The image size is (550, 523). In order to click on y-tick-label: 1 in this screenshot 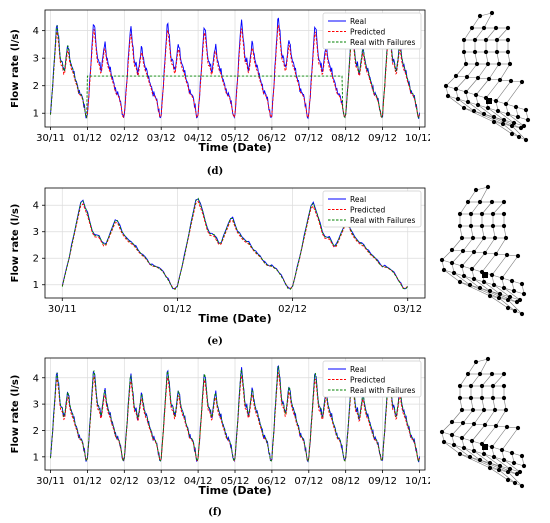, I will do `click(36, 114)`.